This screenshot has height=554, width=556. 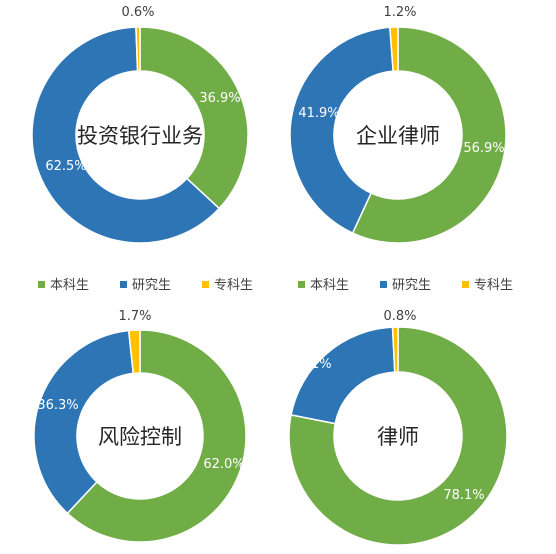 What do you see at coordinates (140, 136) in the screenshot?
I see `chart-title: 投资银行业务` at bounding box center [140, 136].